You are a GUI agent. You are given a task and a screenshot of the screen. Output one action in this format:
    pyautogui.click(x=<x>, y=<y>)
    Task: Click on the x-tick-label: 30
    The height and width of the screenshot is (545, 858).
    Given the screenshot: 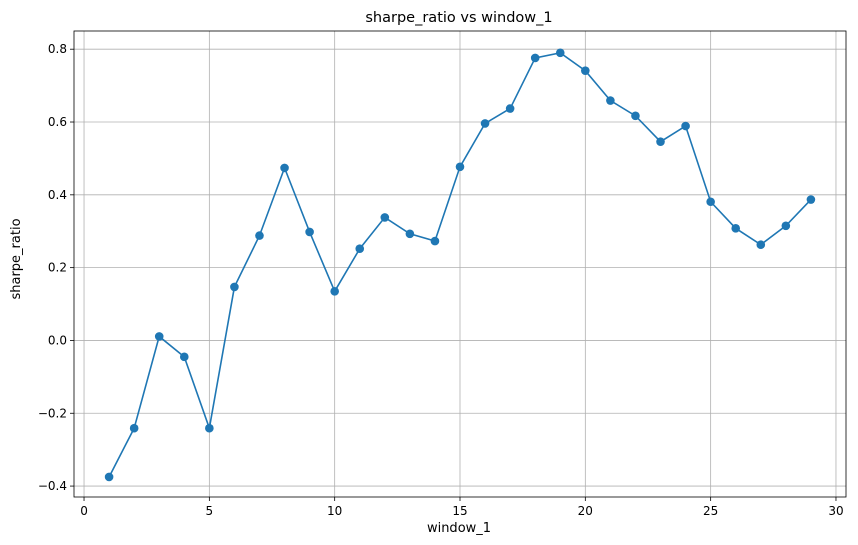 What is the action you would take?
    pyautogui.click(x=835, y=511)
    